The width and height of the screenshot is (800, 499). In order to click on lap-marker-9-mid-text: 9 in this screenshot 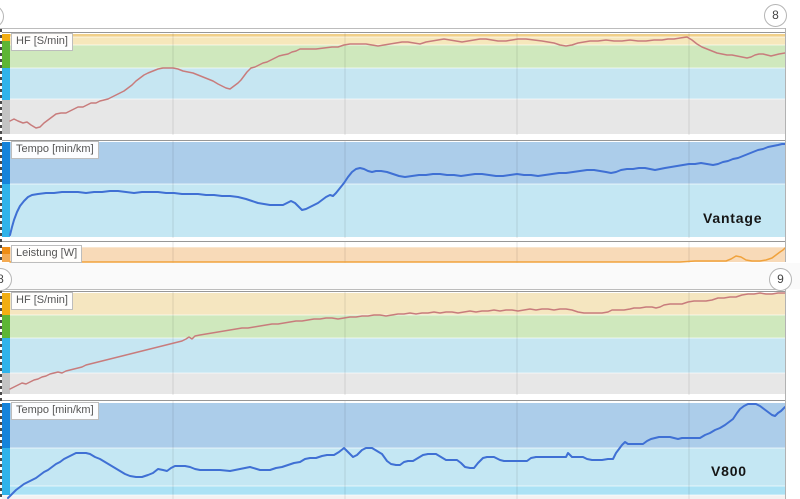, I will do `click(780, 279)`.